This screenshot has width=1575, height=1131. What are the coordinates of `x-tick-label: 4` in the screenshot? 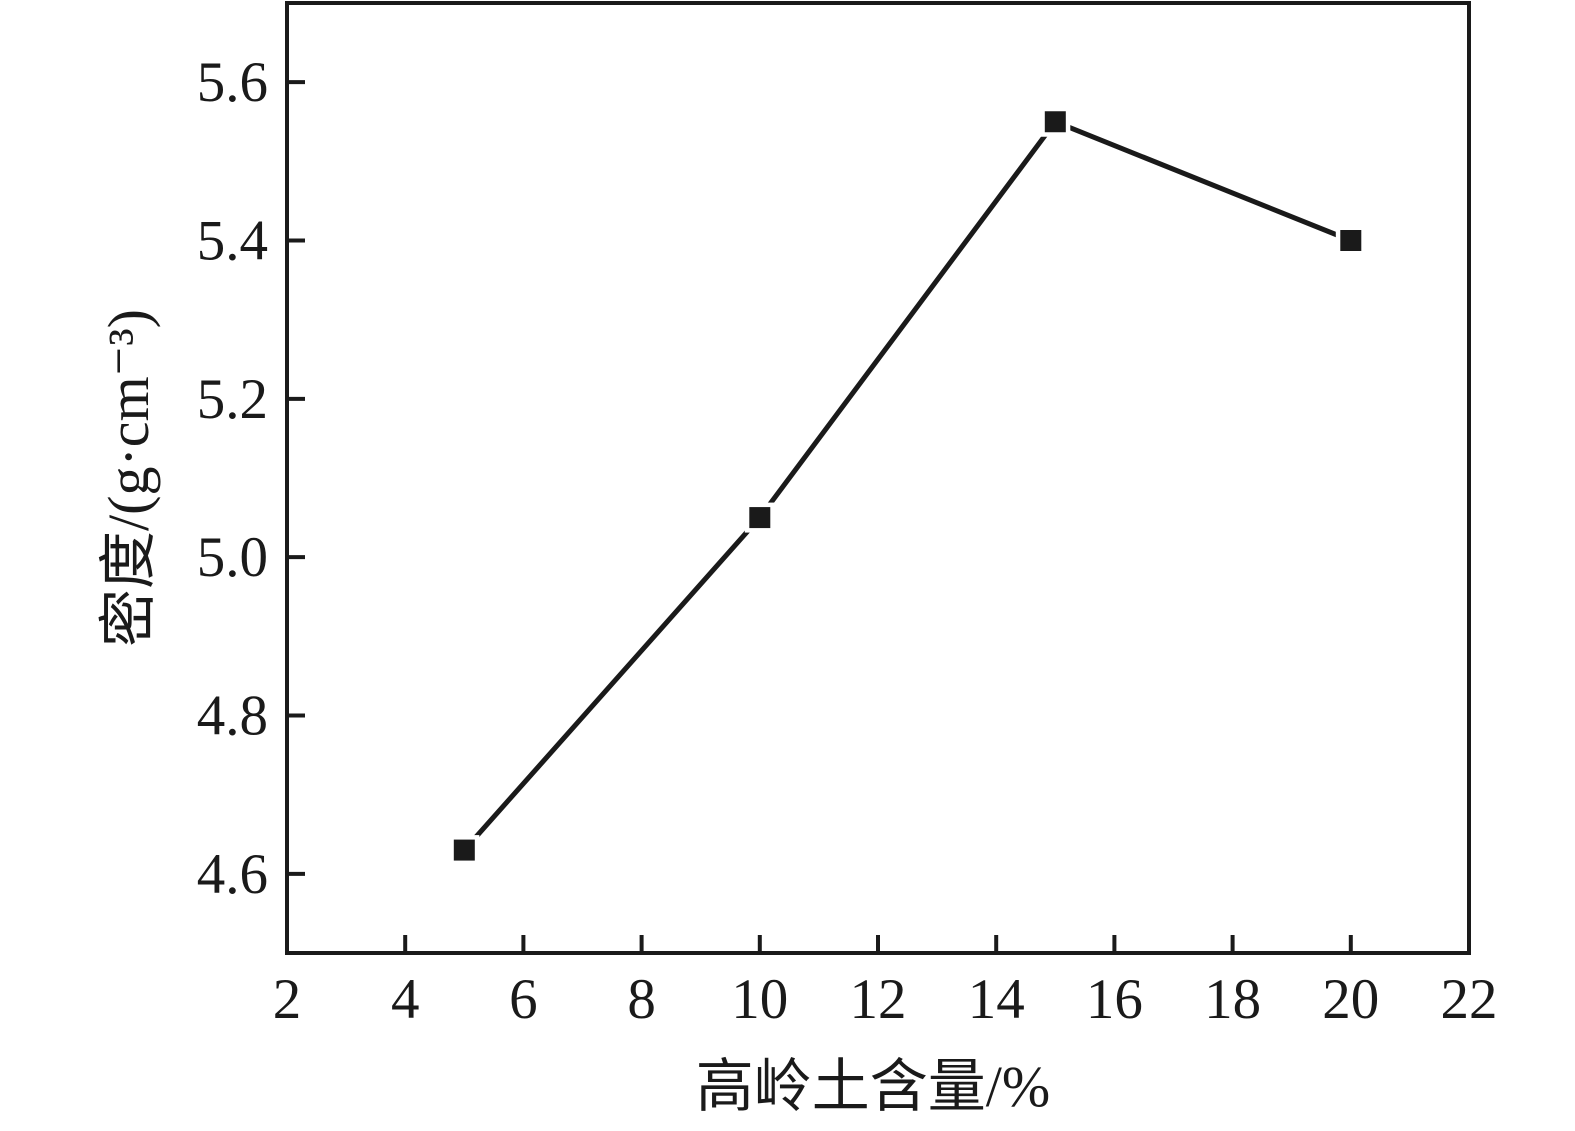 It's located at (405, 999).